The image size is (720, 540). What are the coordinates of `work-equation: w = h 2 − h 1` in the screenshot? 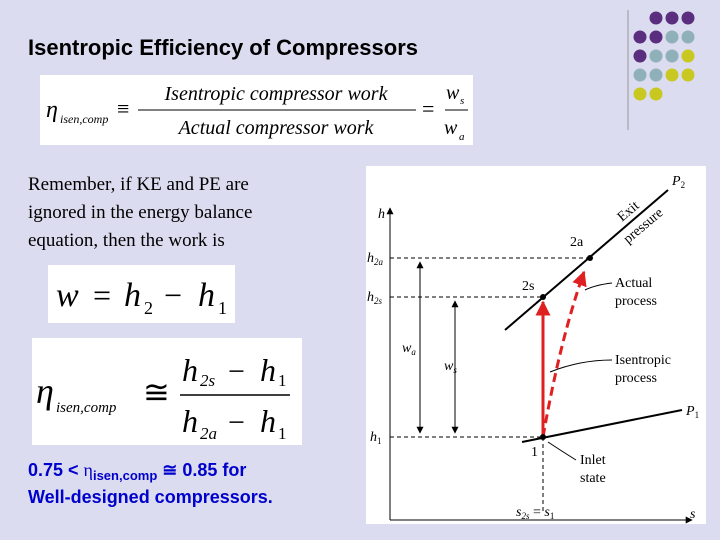 It's located at (141, 297).